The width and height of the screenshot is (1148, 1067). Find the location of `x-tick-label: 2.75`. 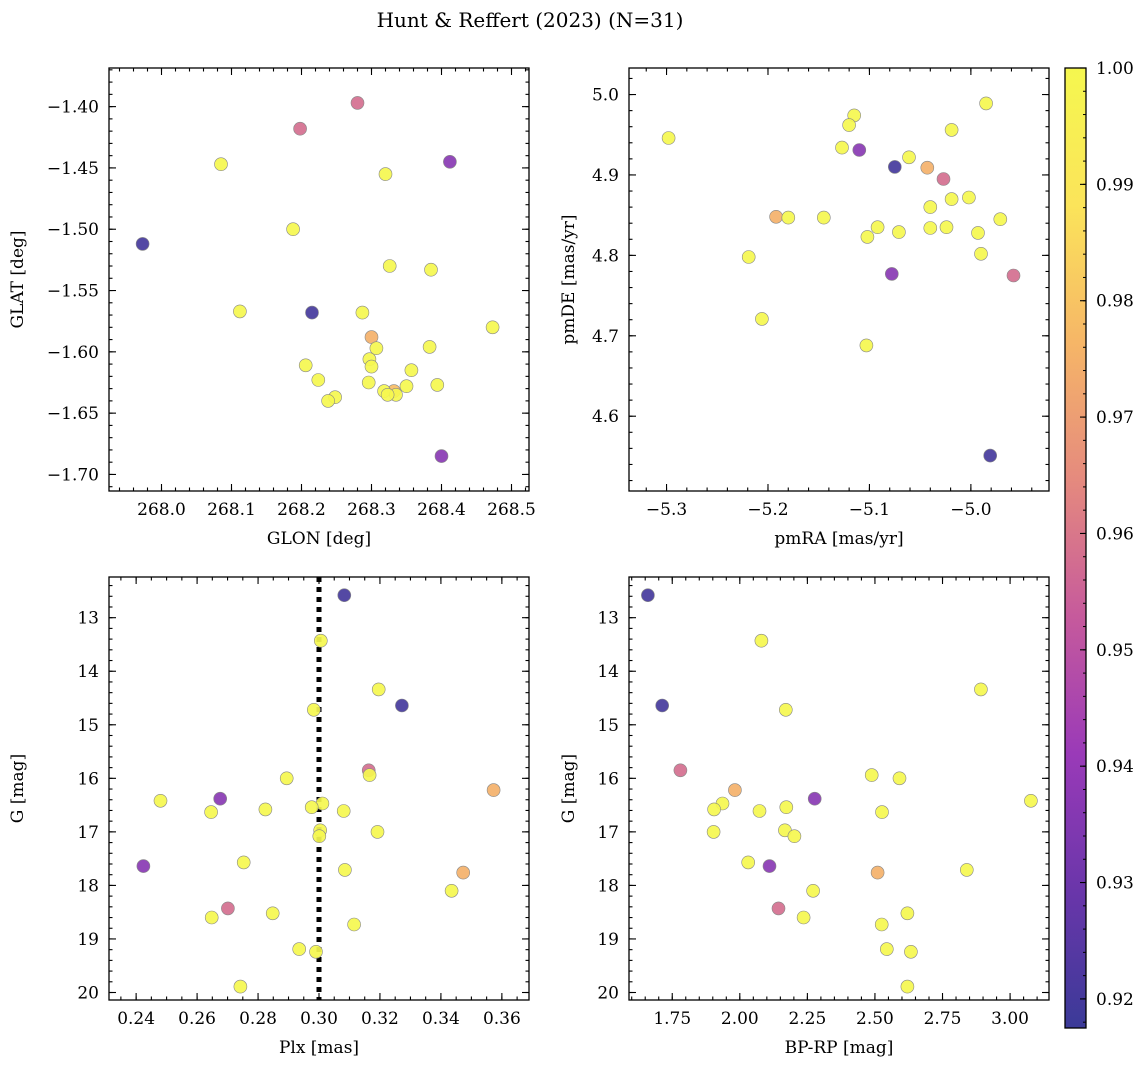

x-tick-label: 2.75 is located at coordinates (943, 1019).